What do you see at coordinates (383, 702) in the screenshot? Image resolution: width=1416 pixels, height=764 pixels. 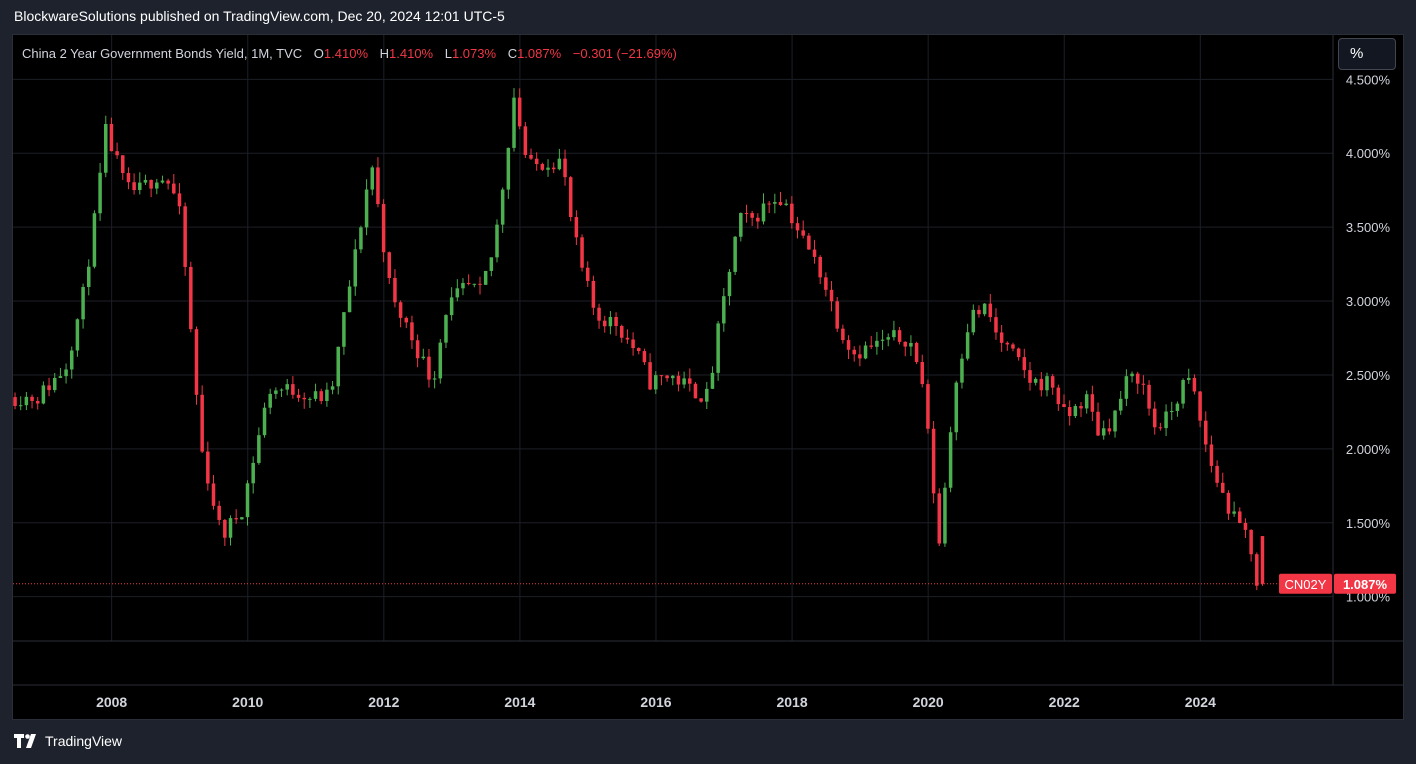 I see `x-tick-label: 2012` at bounding box center [383, 702].